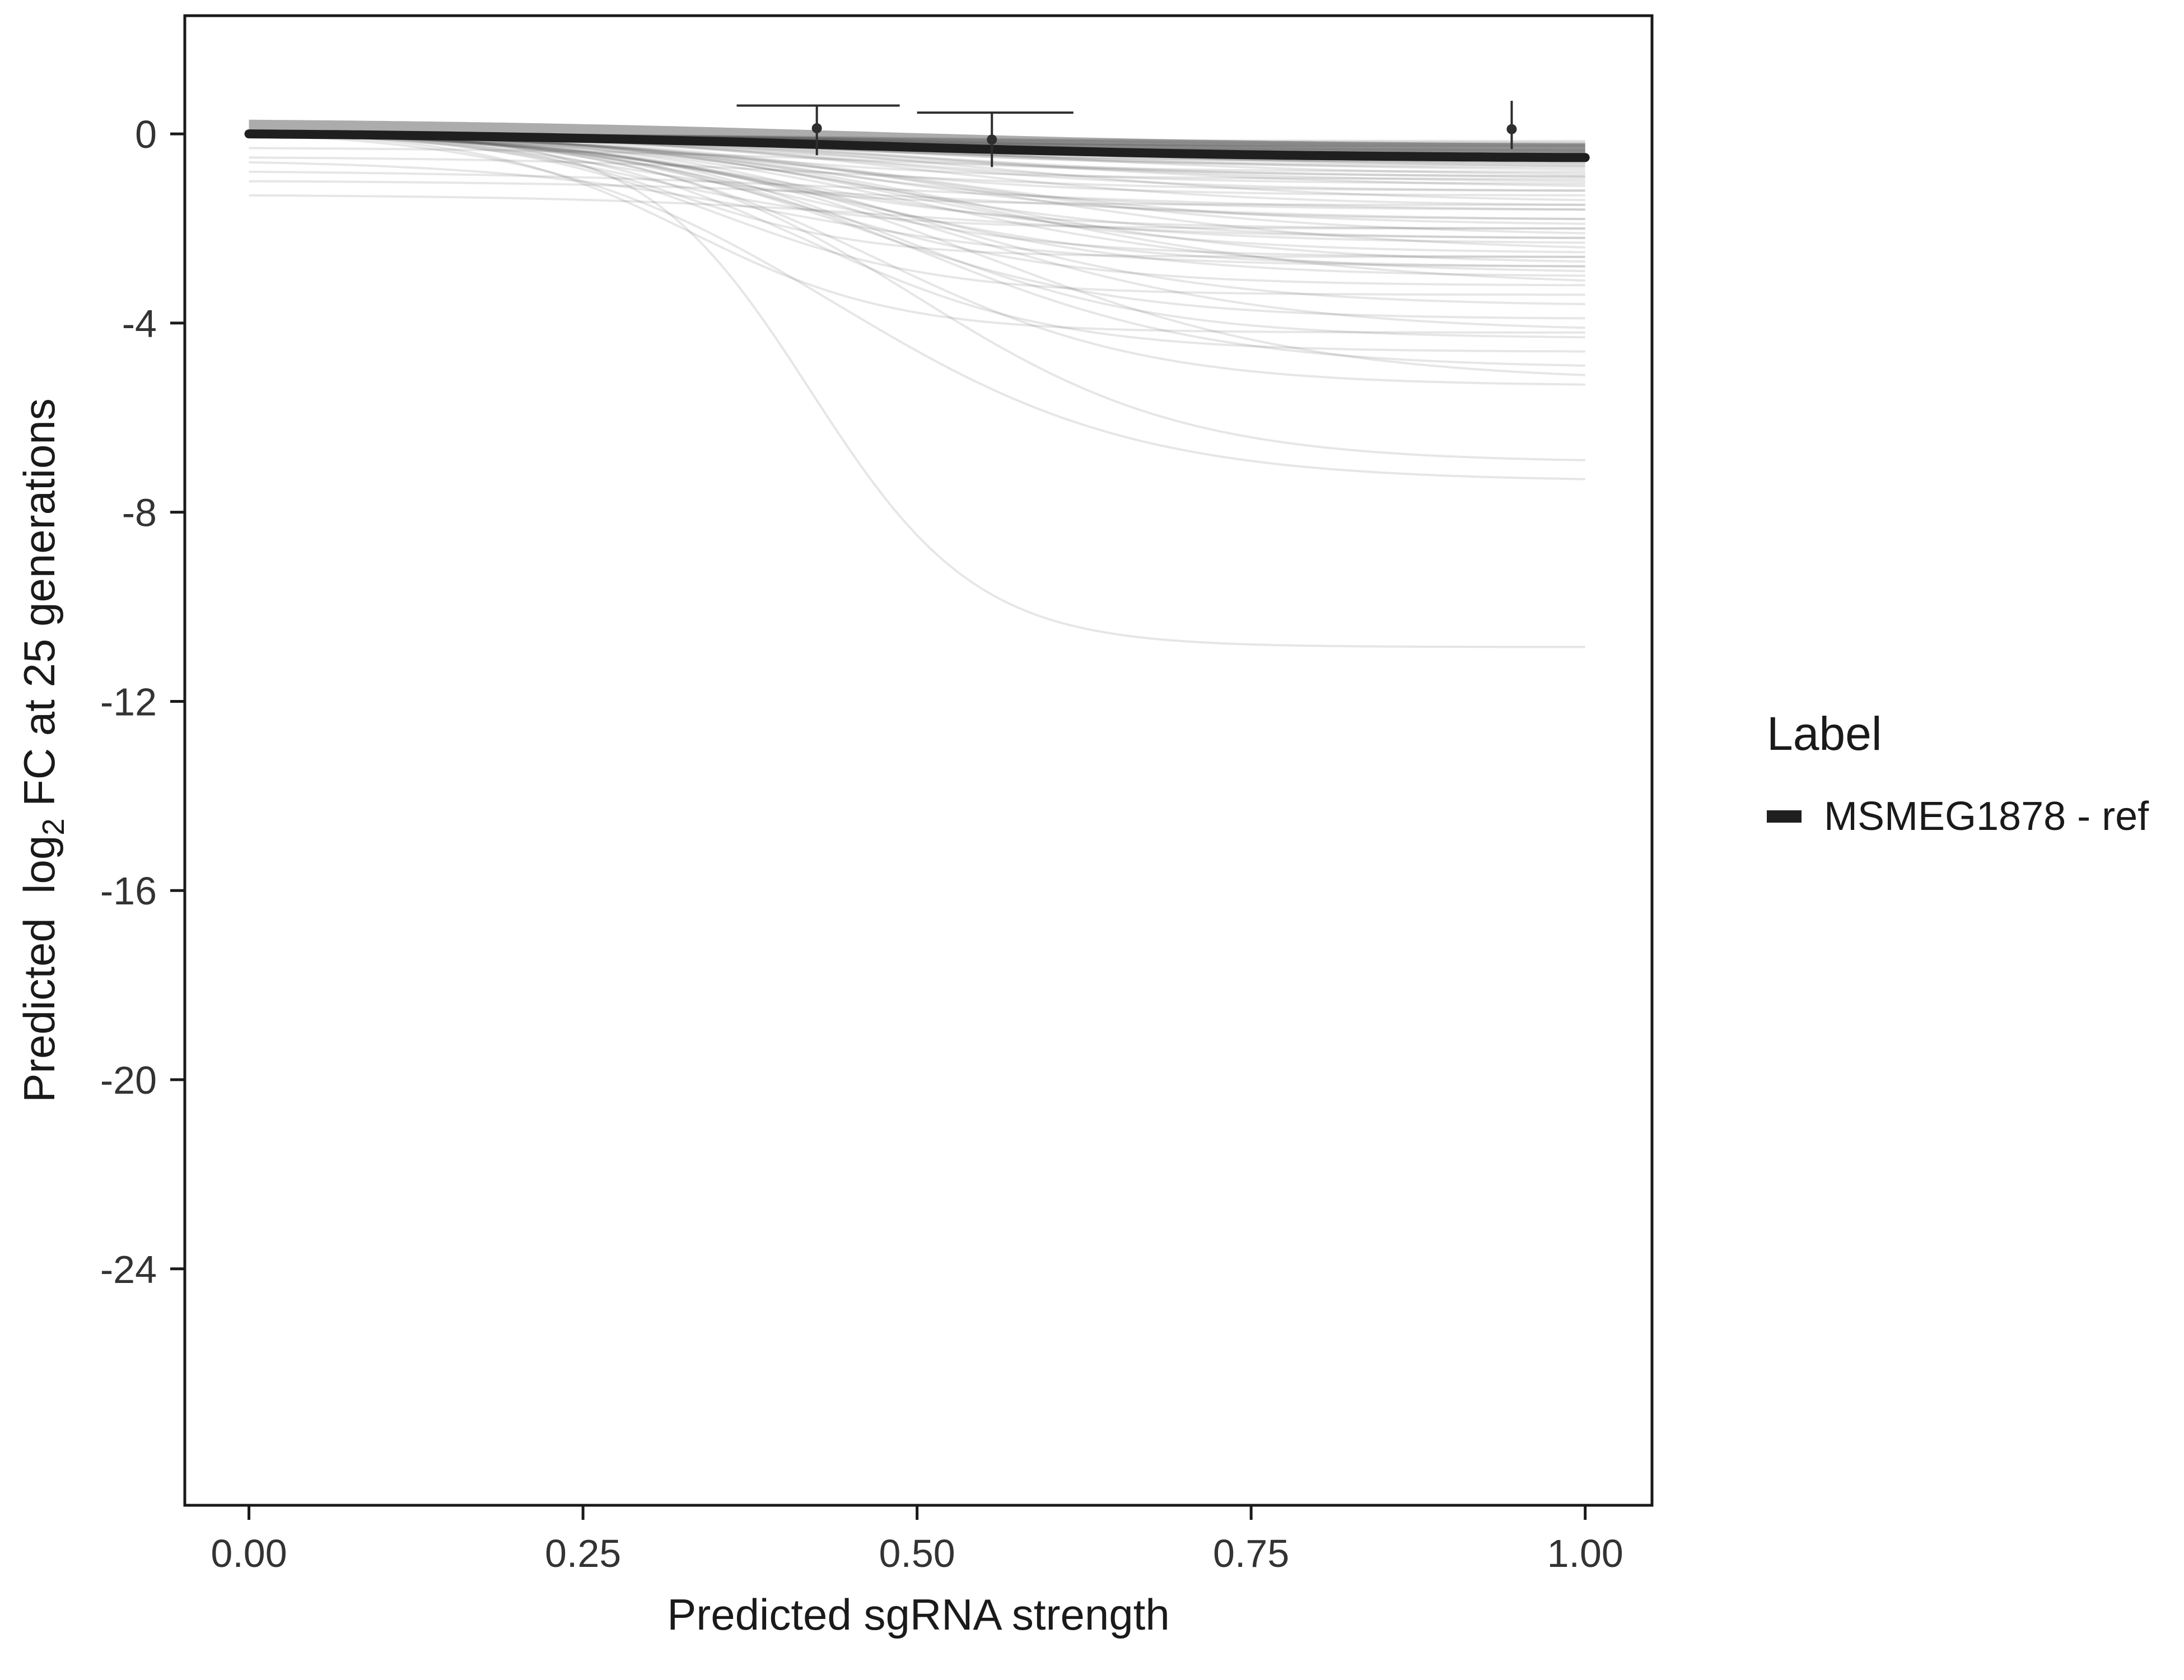 The image size is (2184, 1680). Describe the element at coordinates (1825, 734) in the screenshot. I see `legend-title: Label` at that location.